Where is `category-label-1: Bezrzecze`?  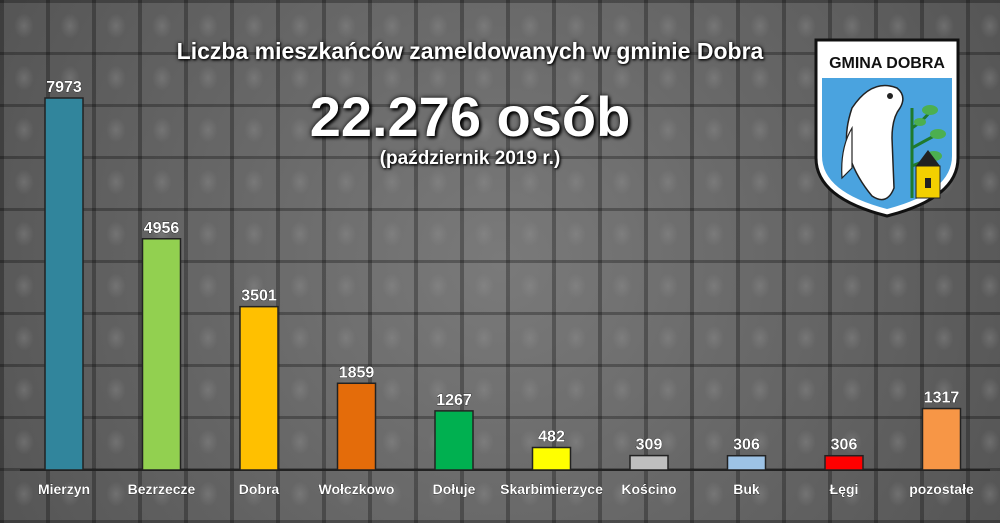 category-label-1: Bezrzecze is located at coordinates (162, 489).